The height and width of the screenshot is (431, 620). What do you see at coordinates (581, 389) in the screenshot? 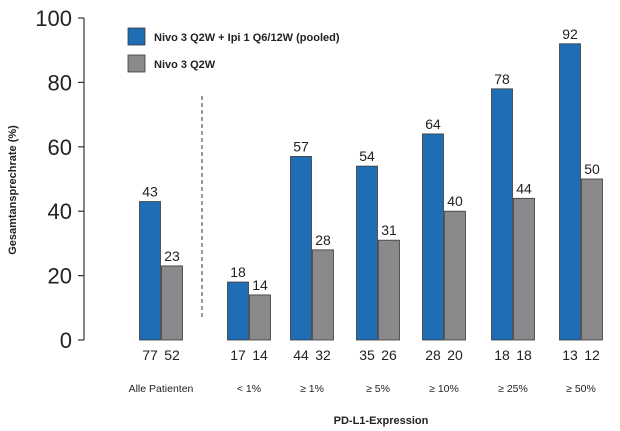
I see `category-label: ≥ 50%` at bounding box center [581, 389].